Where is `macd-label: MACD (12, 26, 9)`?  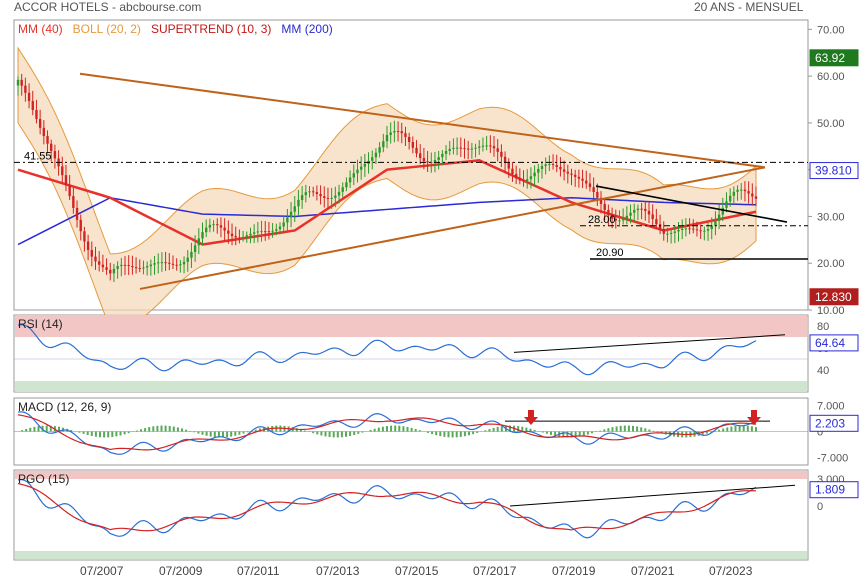 macd-label: MACD (12, 26, 9) is located at coordinates (64, 407).